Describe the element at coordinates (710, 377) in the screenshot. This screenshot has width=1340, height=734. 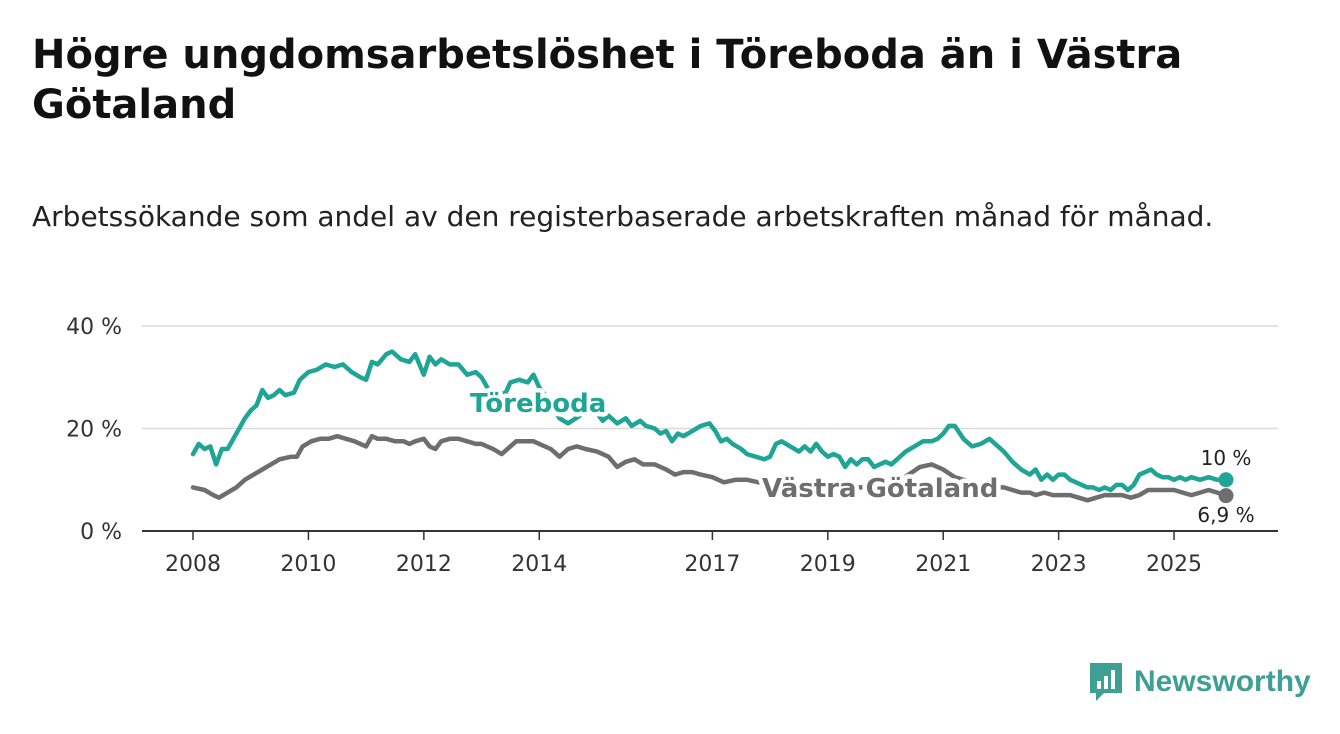
I see `grid-layer` at that location.